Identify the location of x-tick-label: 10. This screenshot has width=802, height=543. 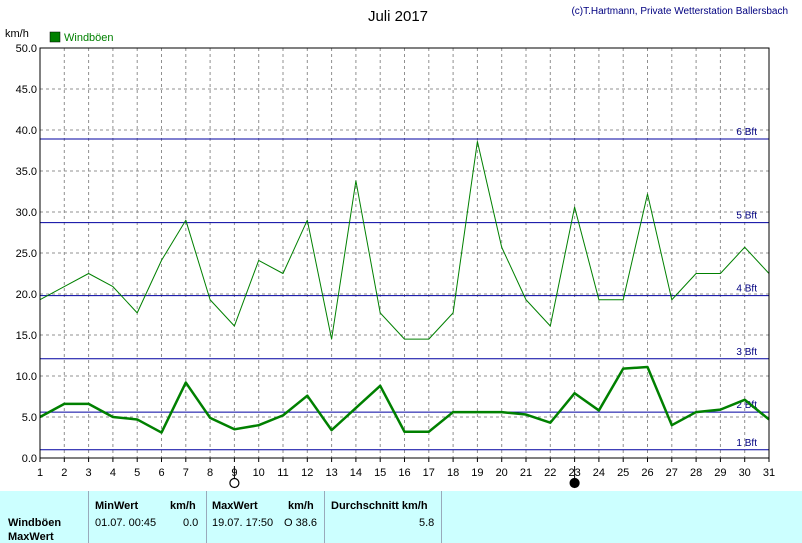
(259, 473).